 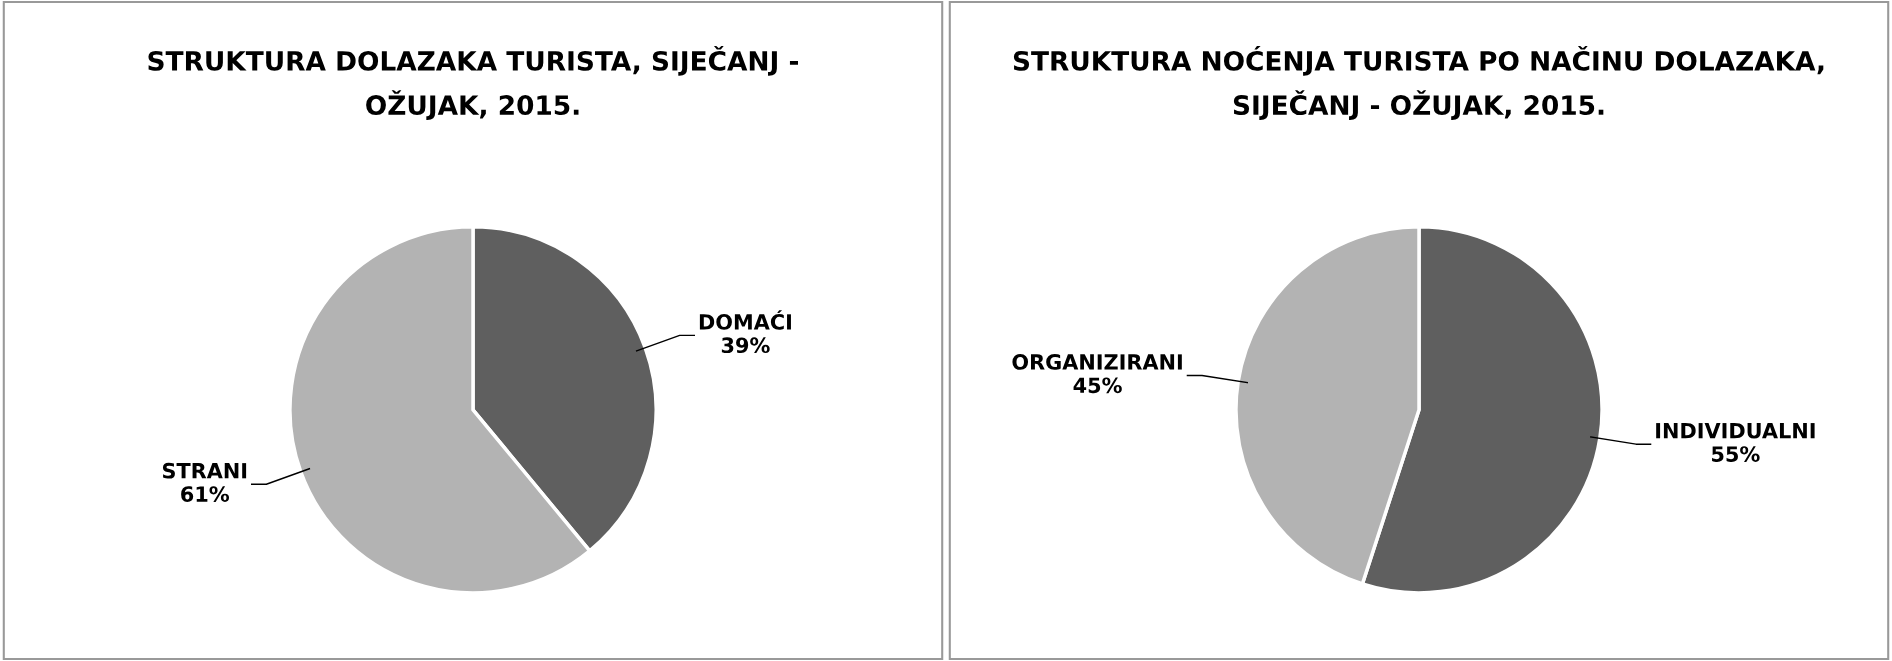 I want to click on slice-label: STRANI, so click(x=204, y=470).